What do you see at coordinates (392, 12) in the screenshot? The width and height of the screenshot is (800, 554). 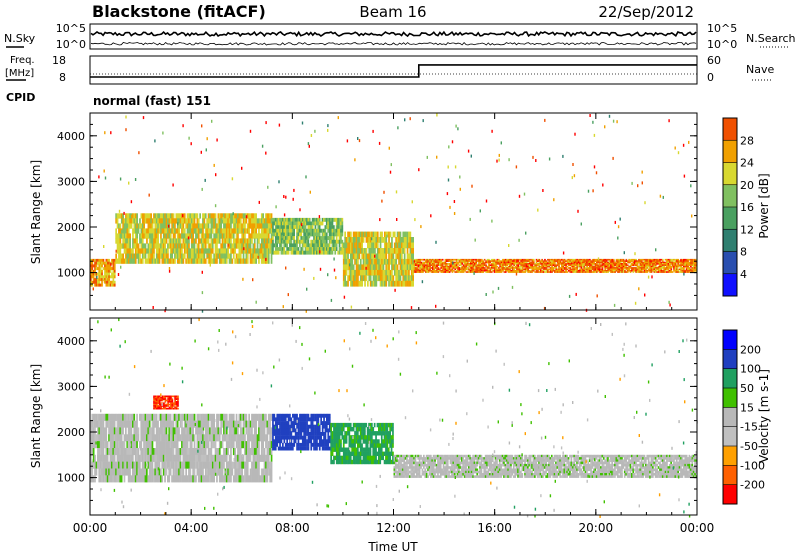 I see `beam-title: Beam 16` at bounding box center [392, 12].